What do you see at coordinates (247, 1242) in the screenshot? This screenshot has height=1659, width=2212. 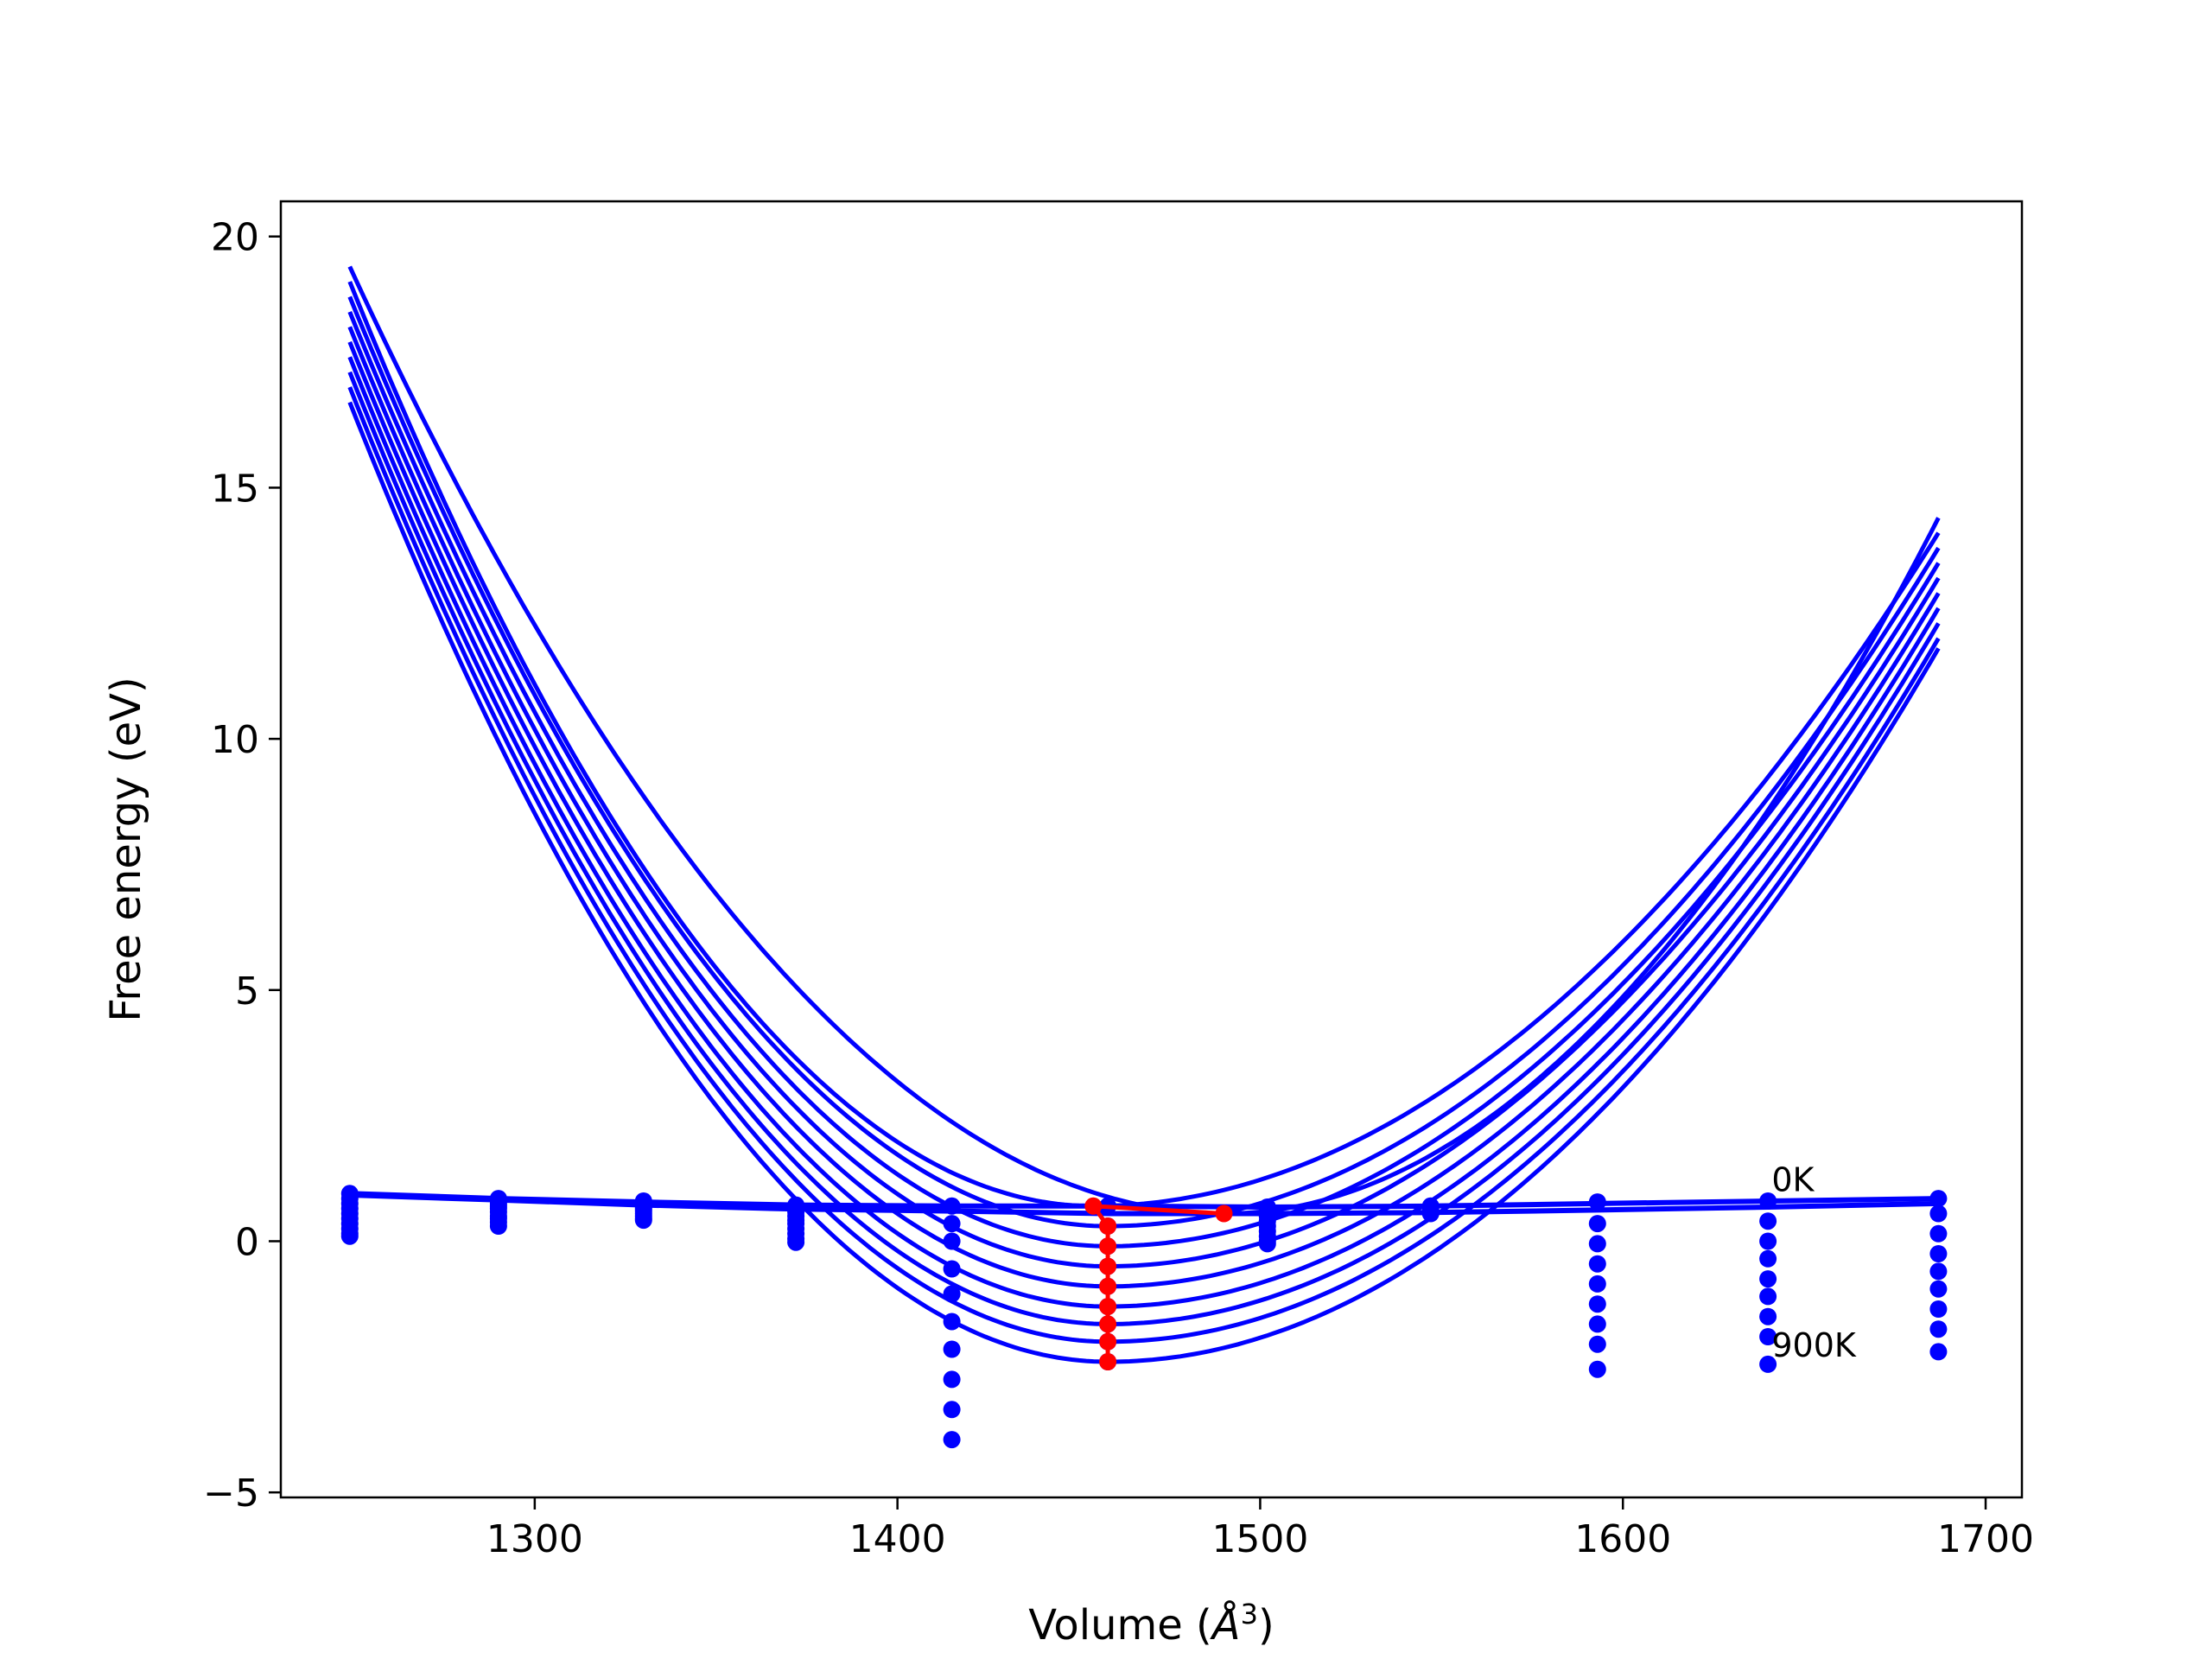 I see `y-tick-label: 0` at bounding box center [247, 1242].